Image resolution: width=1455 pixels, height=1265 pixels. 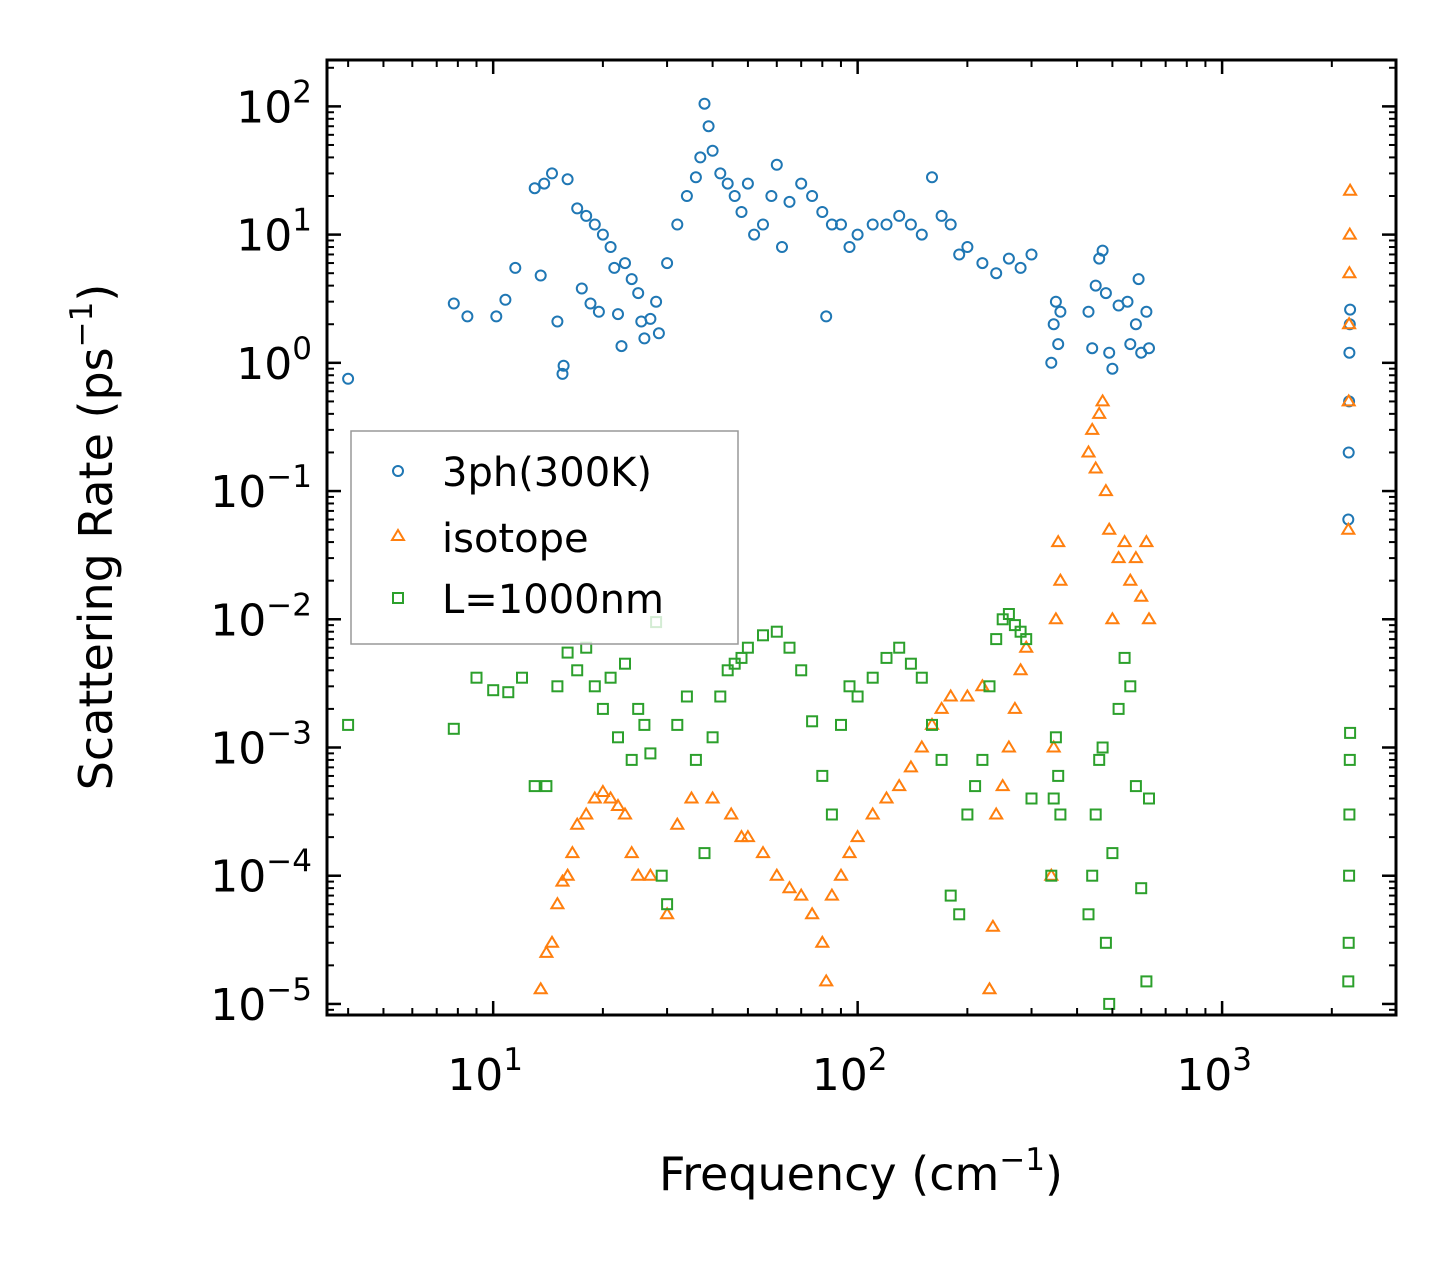 What do you see at coordinates (274, 103) in the screenshot?
I see `y-tick-label-0: 10²` at bounding box center [274, 103].